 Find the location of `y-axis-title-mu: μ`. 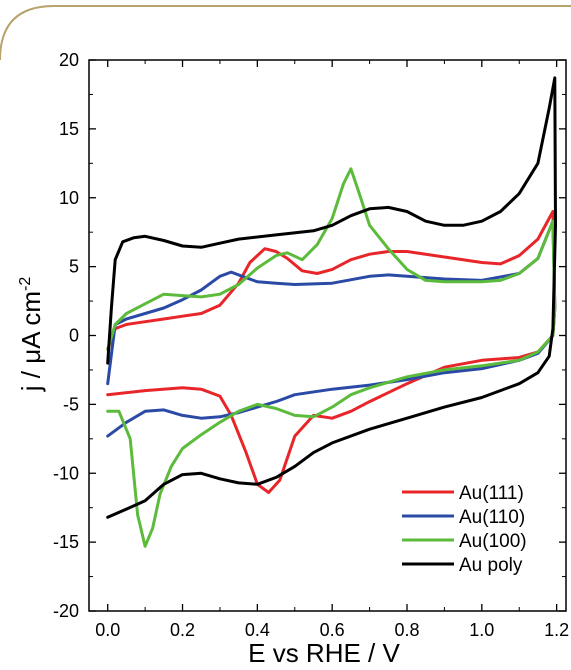

y-axis-title-mu: μ is located at coordinates (31, 356).